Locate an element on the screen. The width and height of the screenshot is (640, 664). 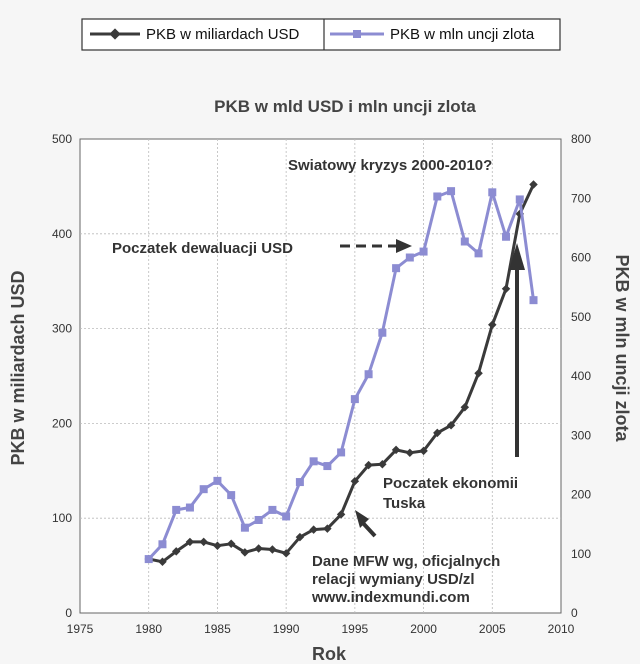
legend-label-series-2: PKB w mln uncji zlota is located at coordinates (462, 34).